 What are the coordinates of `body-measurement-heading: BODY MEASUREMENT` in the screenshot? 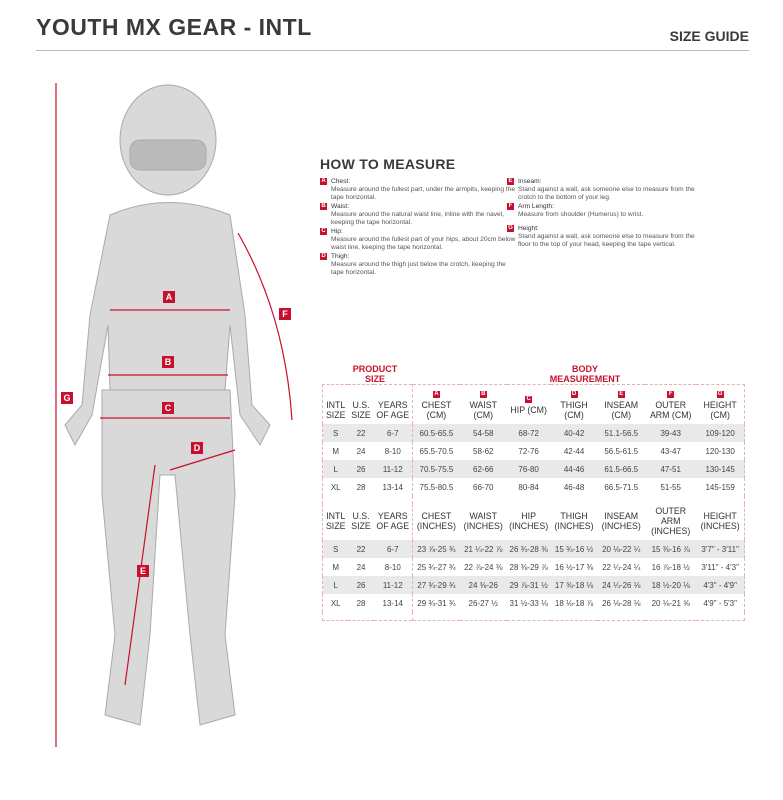 It's located at (585, 374).